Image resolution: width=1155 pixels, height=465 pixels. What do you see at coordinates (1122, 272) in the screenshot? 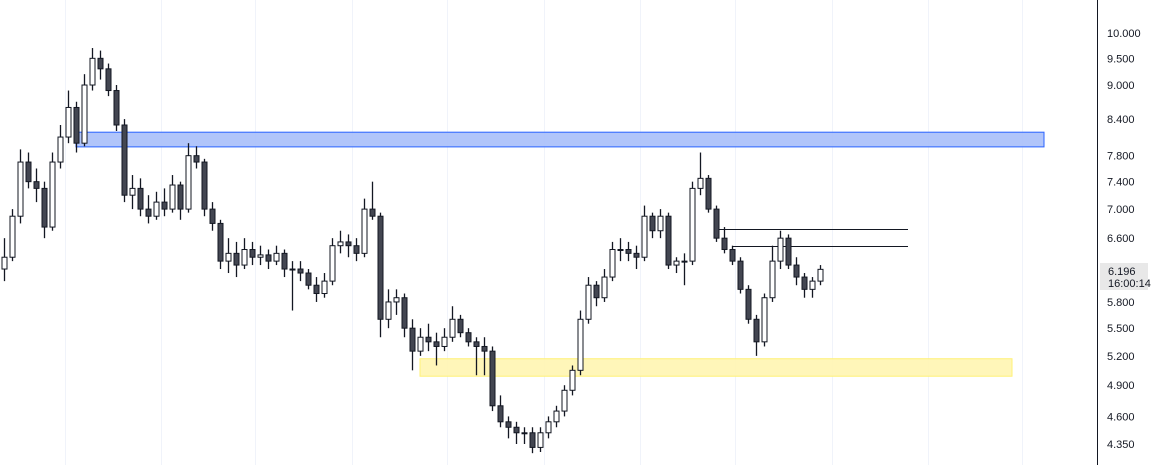
I see `last-price-value: 6.196` at bounding box center [1122, 272].